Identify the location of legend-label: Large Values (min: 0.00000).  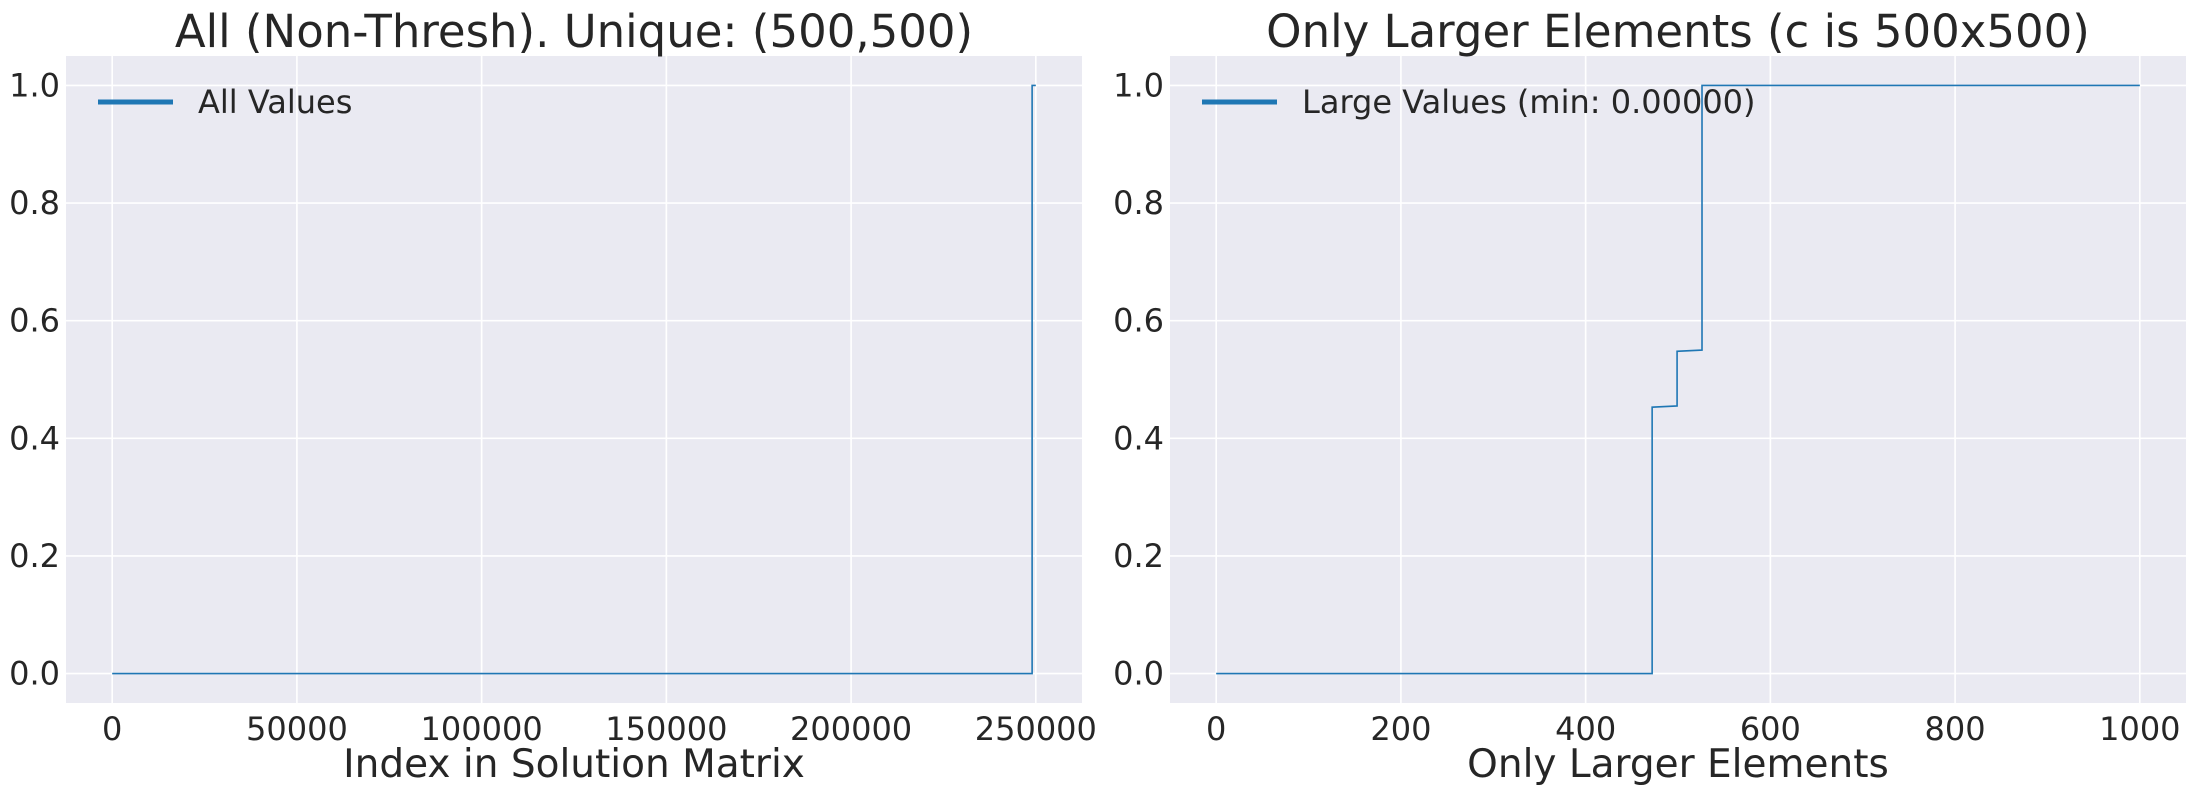
(1529, 102).